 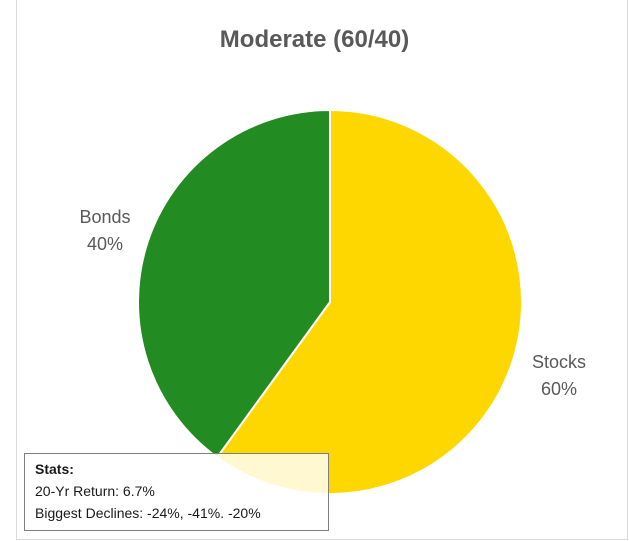 What do you see at coordinates (559, 376) in the screenshot?
I see `stocks-label: Stocks 60%` at bounding box center [559, 376].